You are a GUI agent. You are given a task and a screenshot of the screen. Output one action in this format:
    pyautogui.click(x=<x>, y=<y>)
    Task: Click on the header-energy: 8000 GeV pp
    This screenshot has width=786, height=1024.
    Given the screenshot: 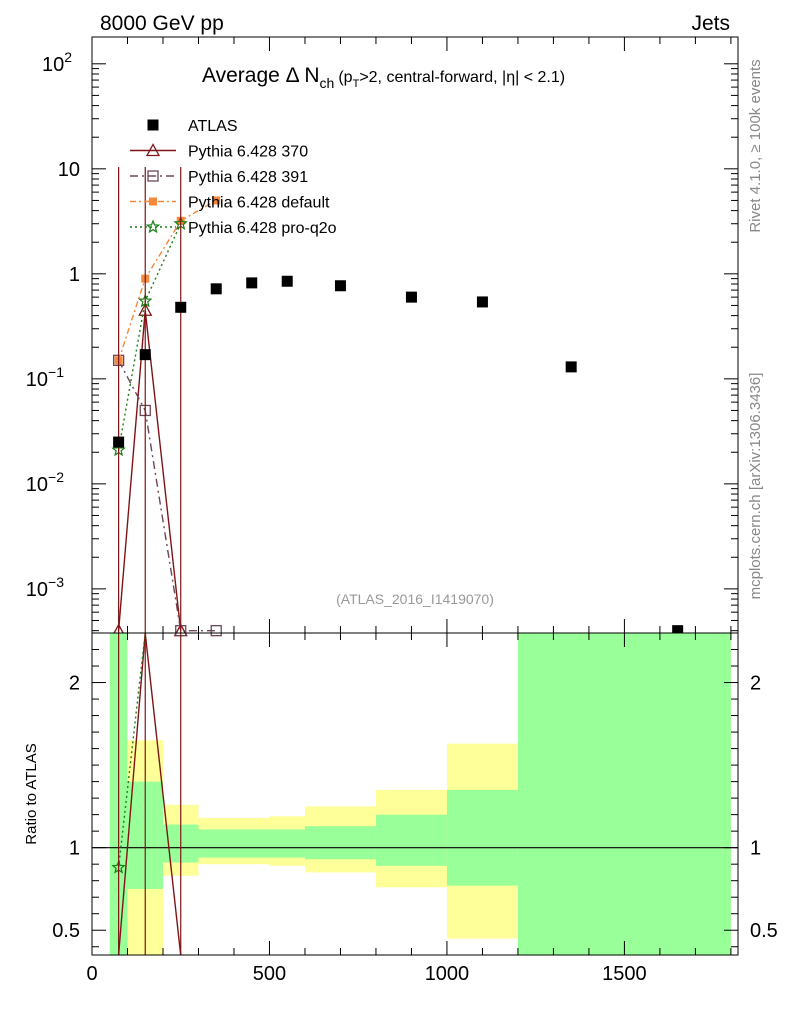 What is the action you would take?
    pyautogui.click(x=162, y=23)
    